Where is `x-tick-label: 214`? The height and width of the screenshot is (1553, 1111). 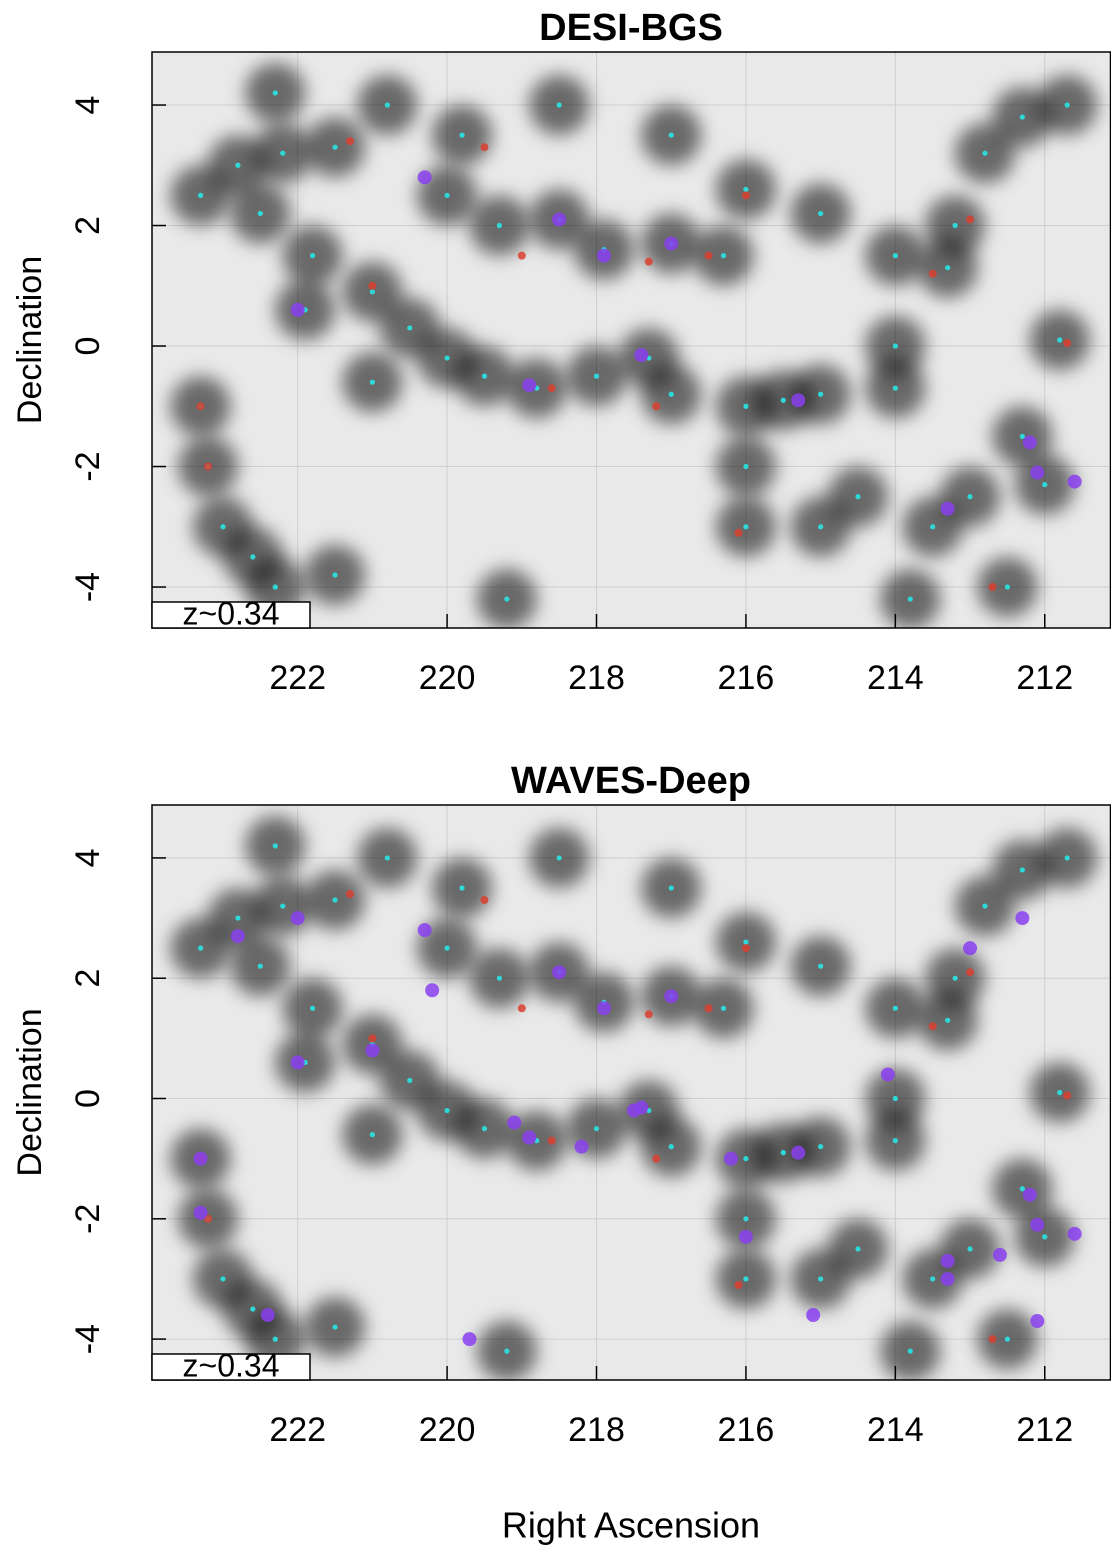
x-tick-label: 214 is located at coordinates (895, 1430).